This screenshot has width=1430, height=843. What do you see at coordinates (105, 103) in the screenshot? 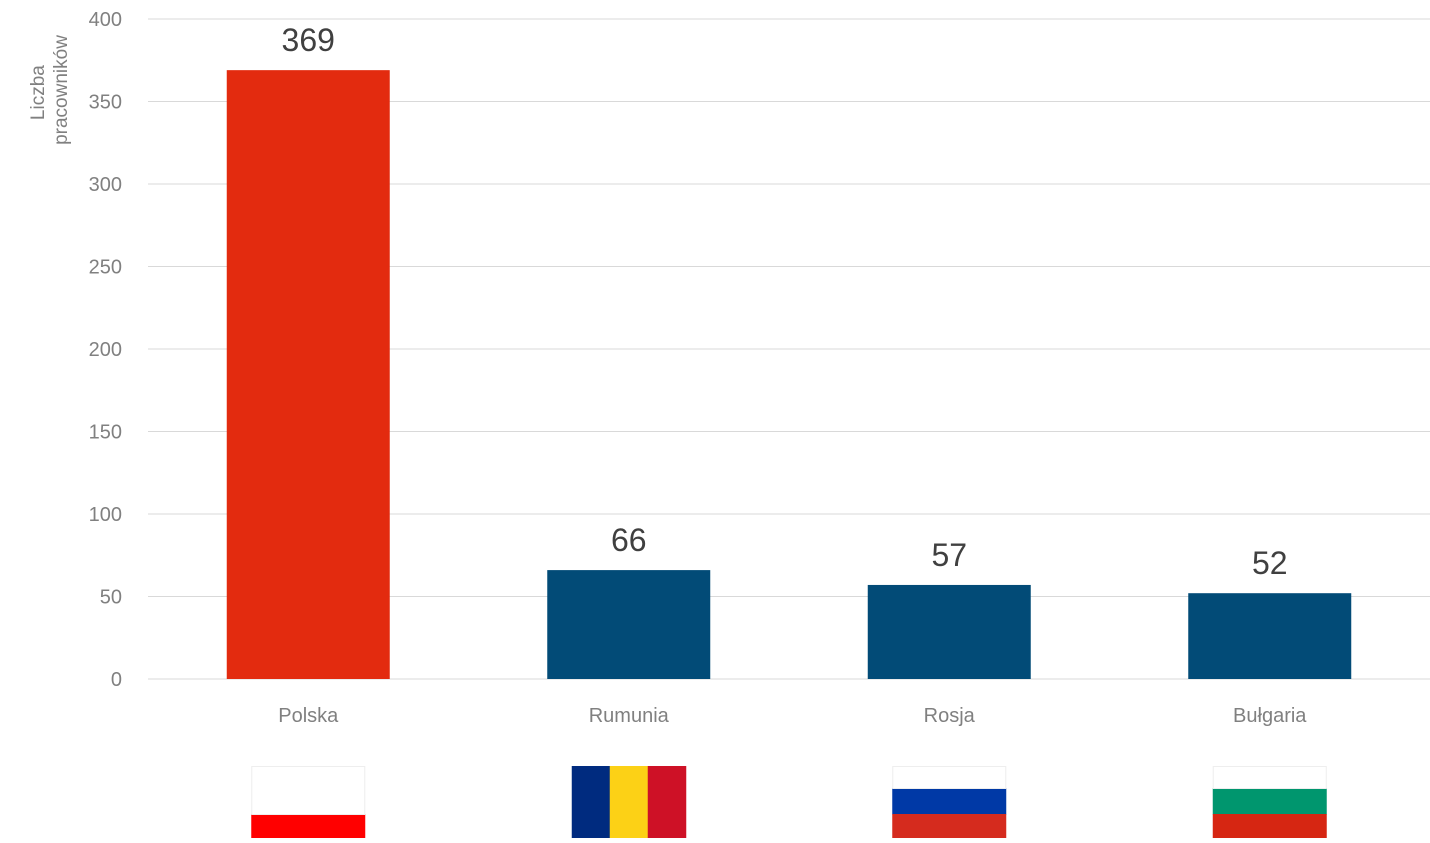
I see `y-tick-label: 350` at bounding box center [105, 103].